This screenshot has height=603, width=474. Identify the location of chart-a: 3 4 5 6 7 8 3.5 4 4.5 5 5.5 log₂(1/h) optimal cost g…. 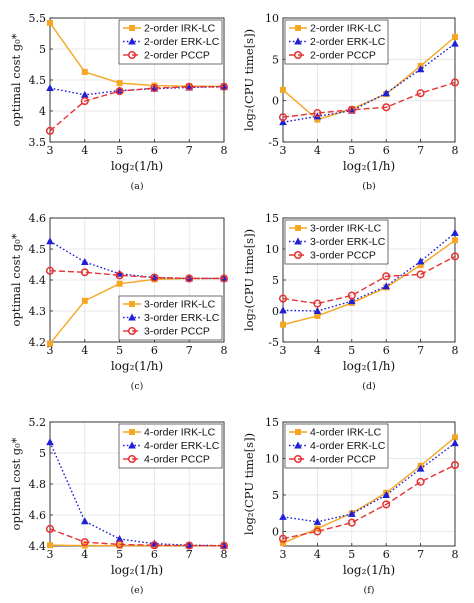
(119, 102).